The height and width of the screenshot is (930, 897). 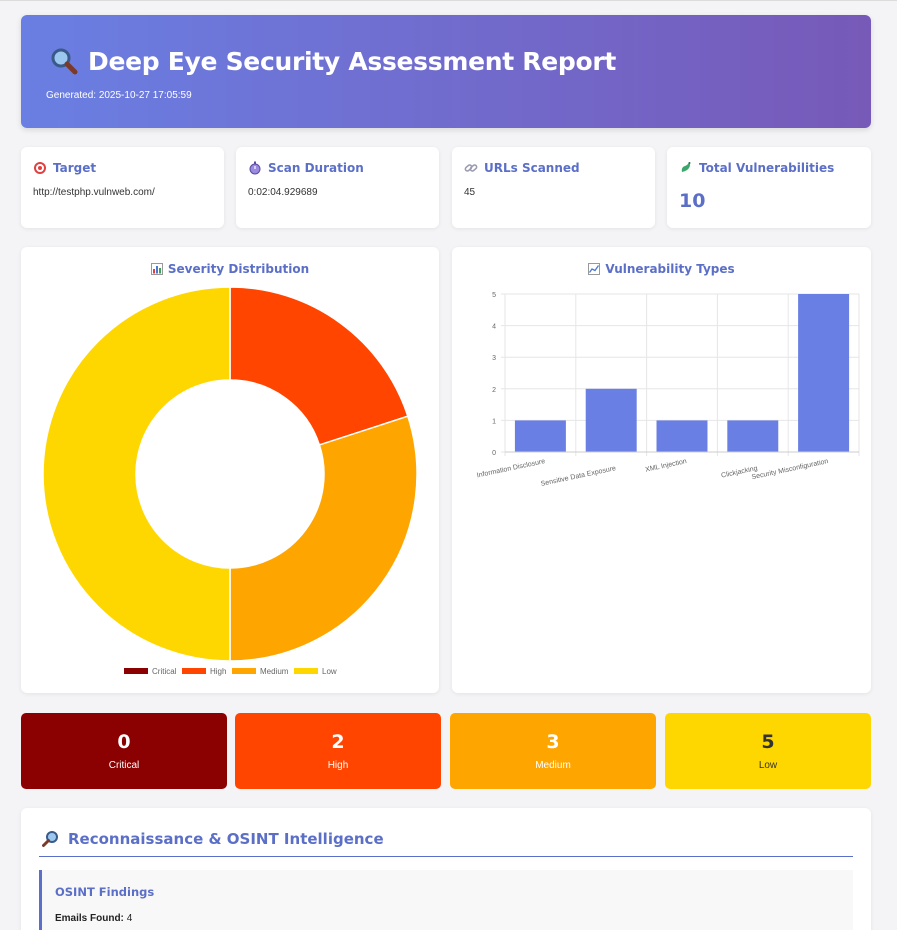 What do you see at coordinates (136, 671) in the screenshot?
I see `legend-swatch-critical` at bounding box center [136, 671].